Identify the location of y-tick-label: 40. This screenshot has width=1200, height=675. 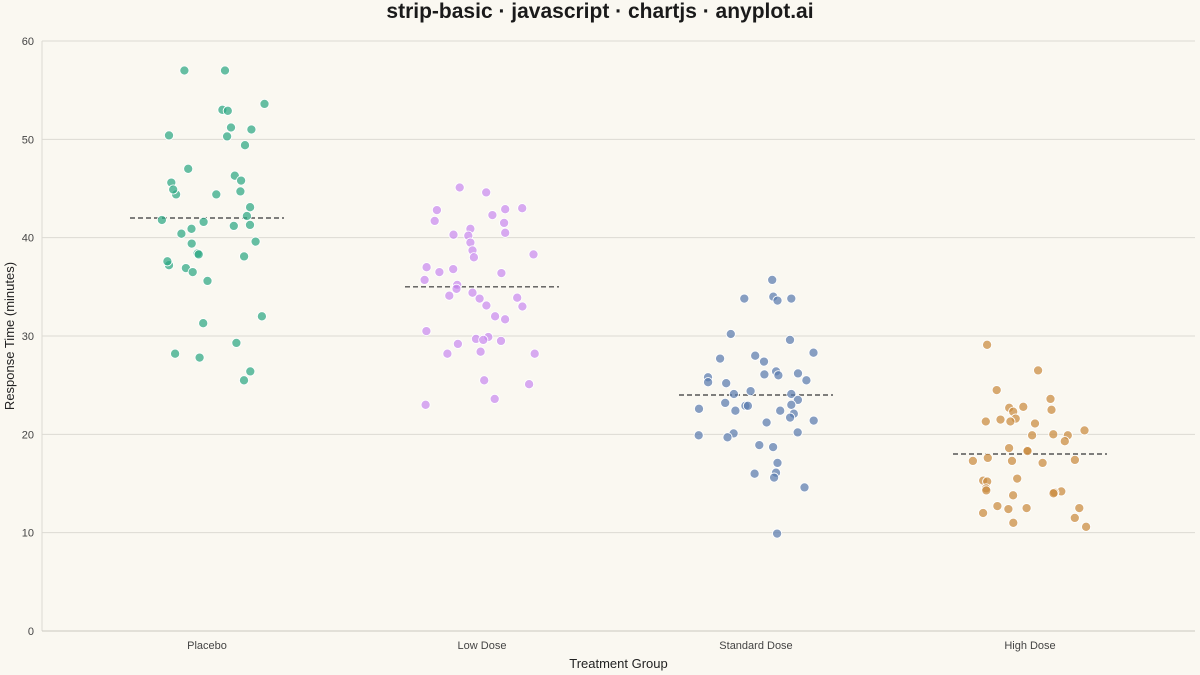
(28, 239).